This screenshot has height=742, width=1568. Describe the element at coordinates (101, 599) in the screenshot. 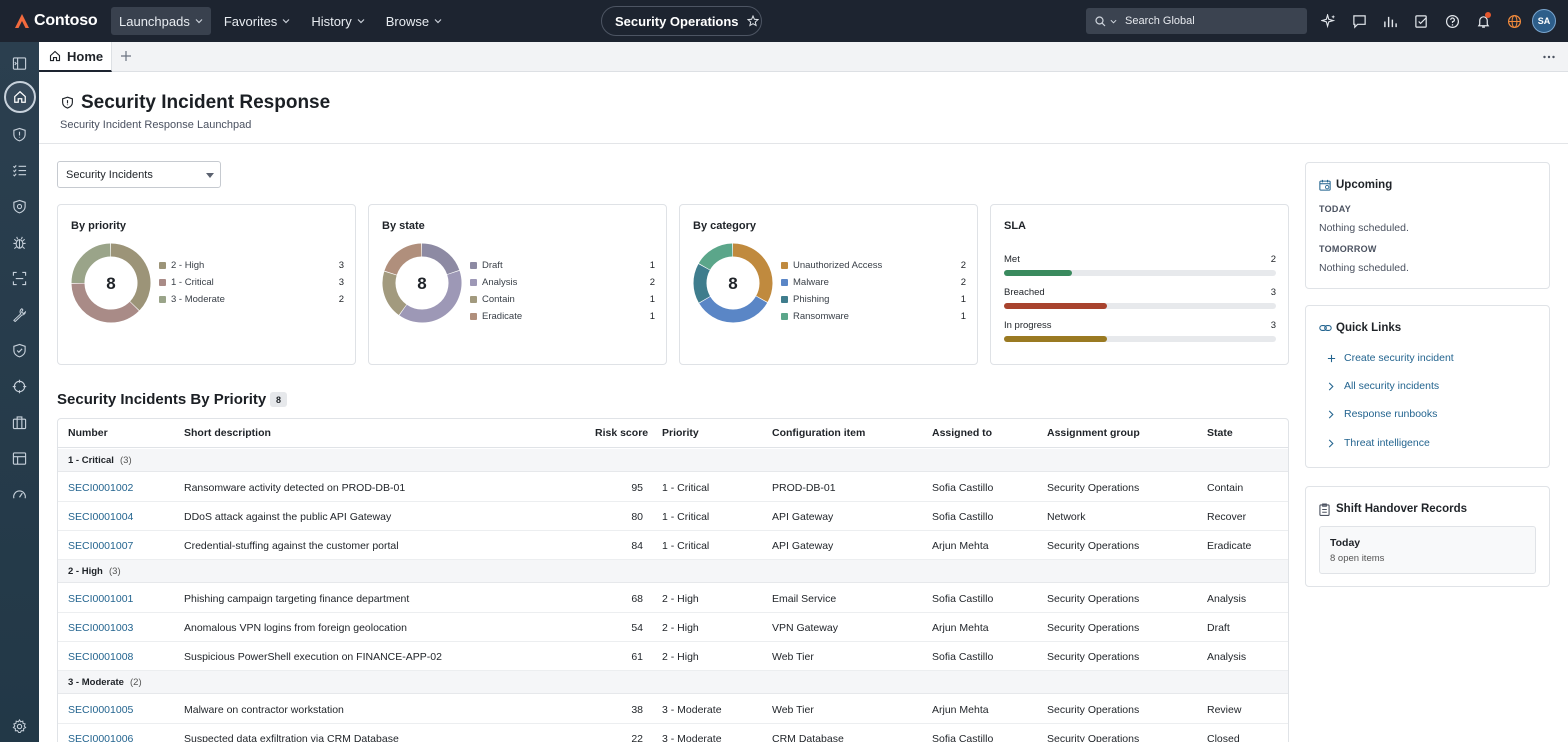

I see `incident-number-link: SECI0001001` at that location.